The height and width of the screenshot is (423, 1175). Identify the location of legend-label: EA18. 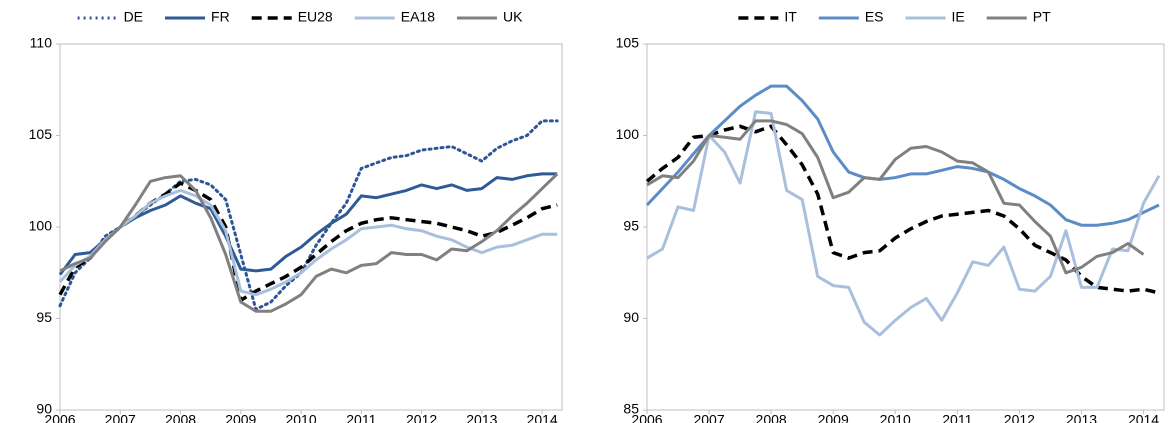
(418, 17).